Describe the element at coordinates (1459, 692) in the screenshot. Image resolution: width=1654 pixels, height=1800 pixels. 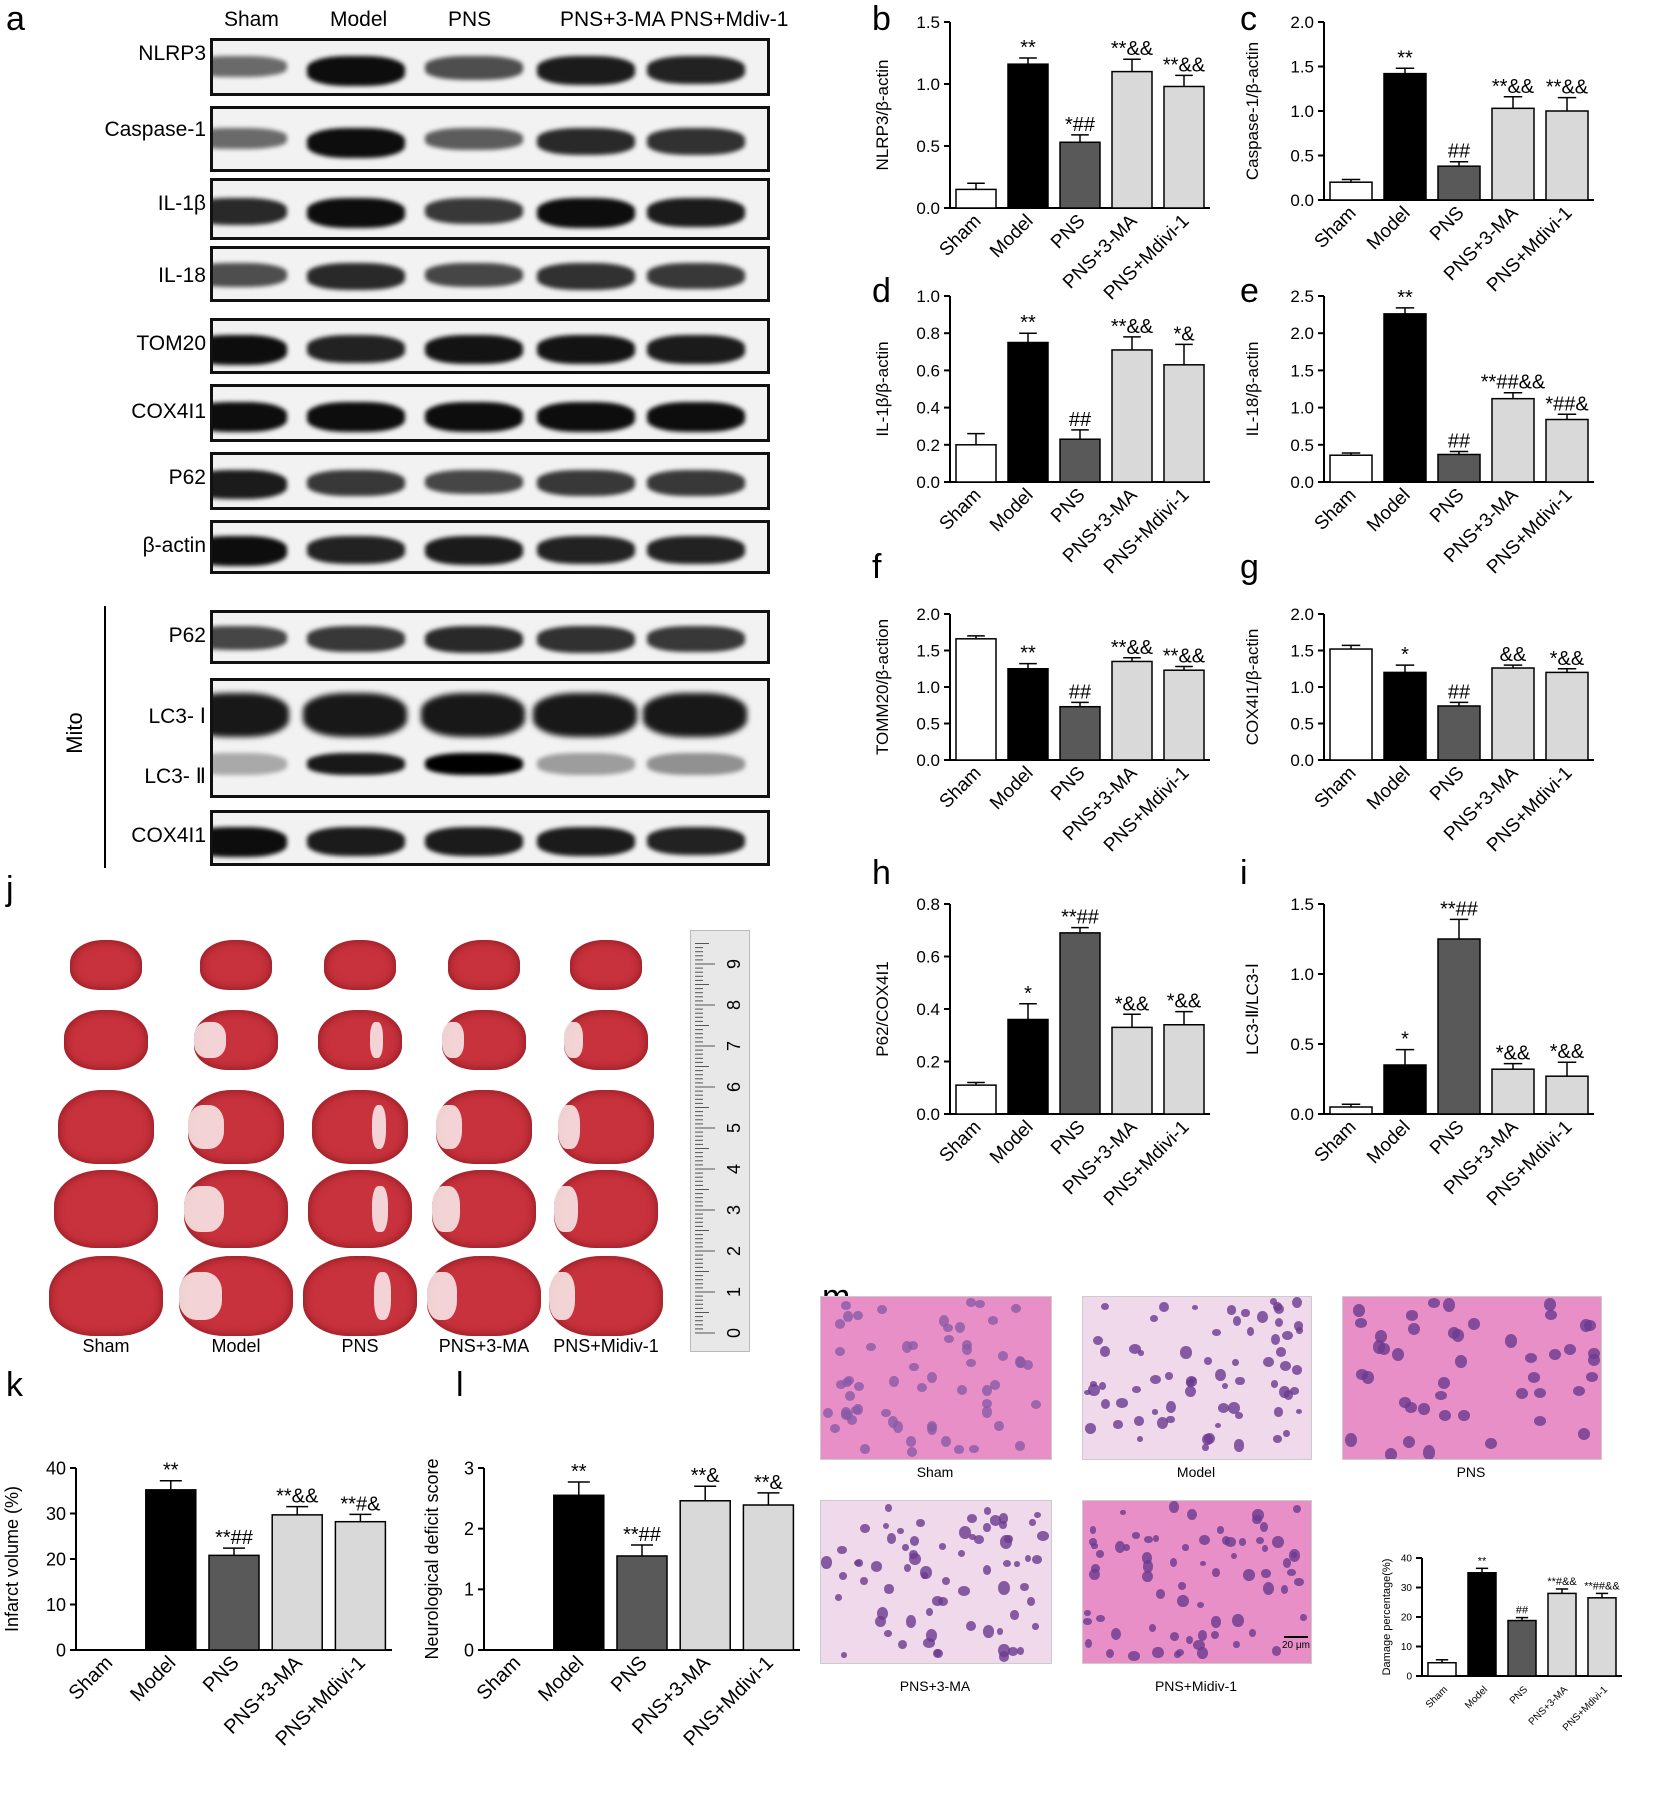
I see `significance-mark: ##` at that location.